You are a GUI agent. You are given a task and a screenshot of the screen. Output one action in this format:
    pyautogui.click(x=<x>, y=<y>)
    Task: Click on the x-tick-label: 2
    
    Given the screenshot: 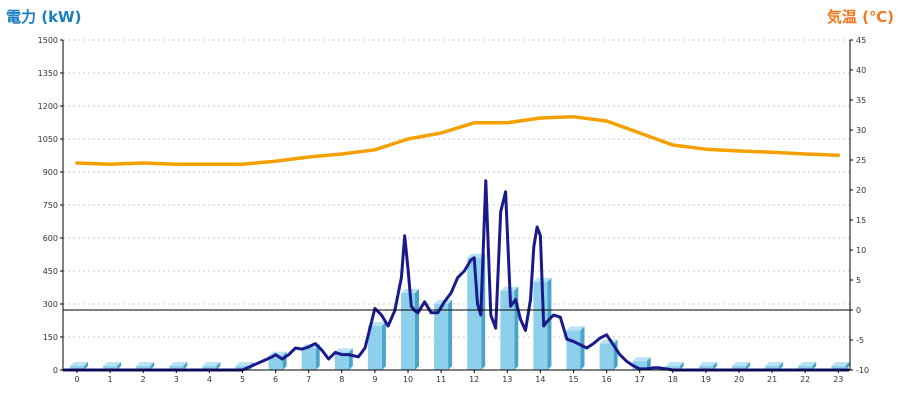 What is the action you would take?
    pyautogui.click(x=143, y=379)
    